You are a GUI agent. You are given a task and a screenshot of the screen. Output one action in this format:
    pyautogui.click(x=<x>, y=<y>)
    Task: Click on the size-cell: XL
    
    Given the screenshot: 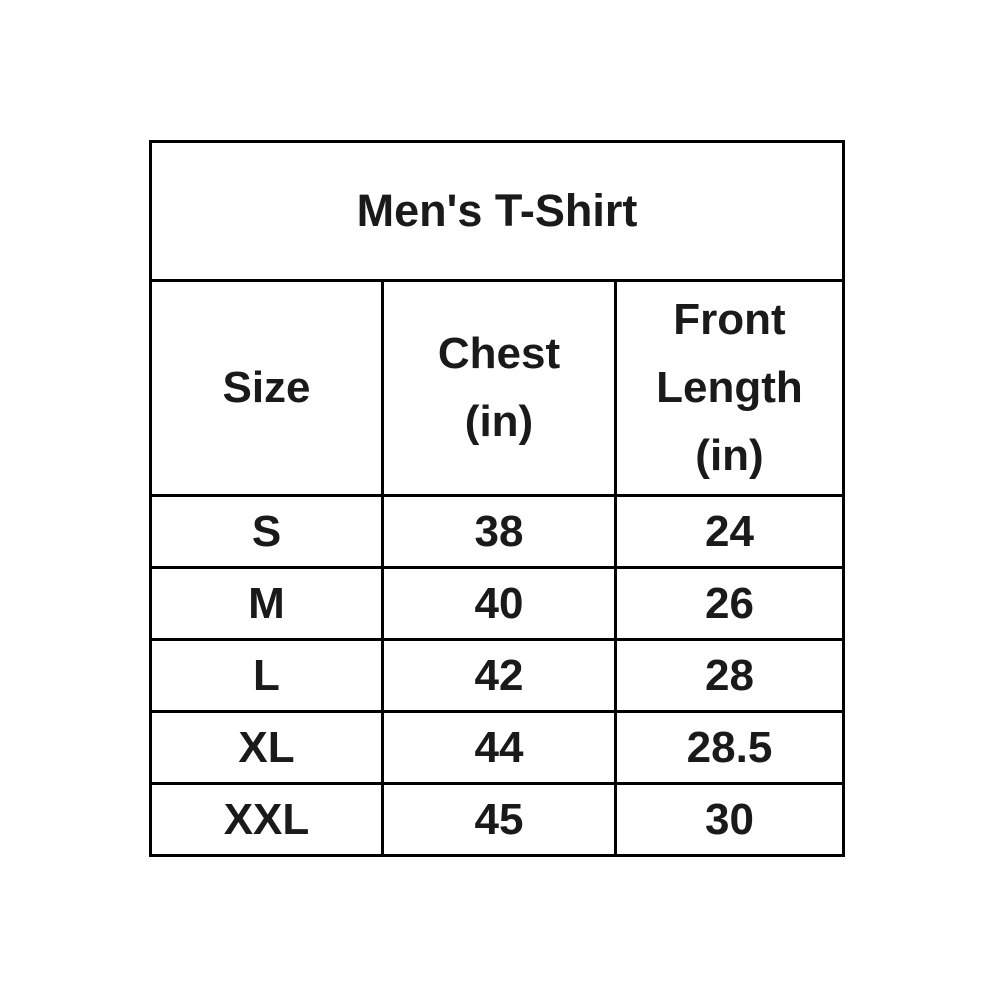 What is the action you would take?
    pyautogui.click(x=266, y=747)
    